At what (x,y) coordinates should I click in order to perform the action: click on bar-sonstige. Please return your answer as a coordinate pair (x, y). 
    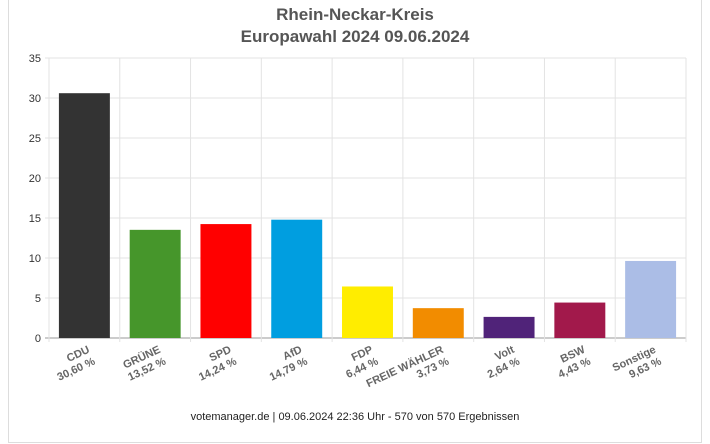
    Looking at the image, I should click on (651, 299).